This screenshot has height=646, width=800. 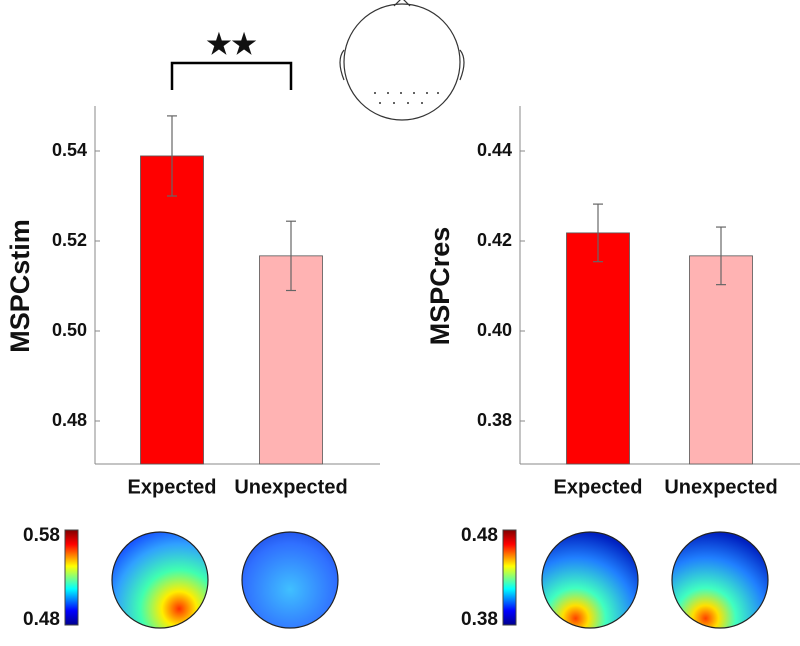 I want to click on y-axis-label: MSPCres, so click(x=440, y=286).